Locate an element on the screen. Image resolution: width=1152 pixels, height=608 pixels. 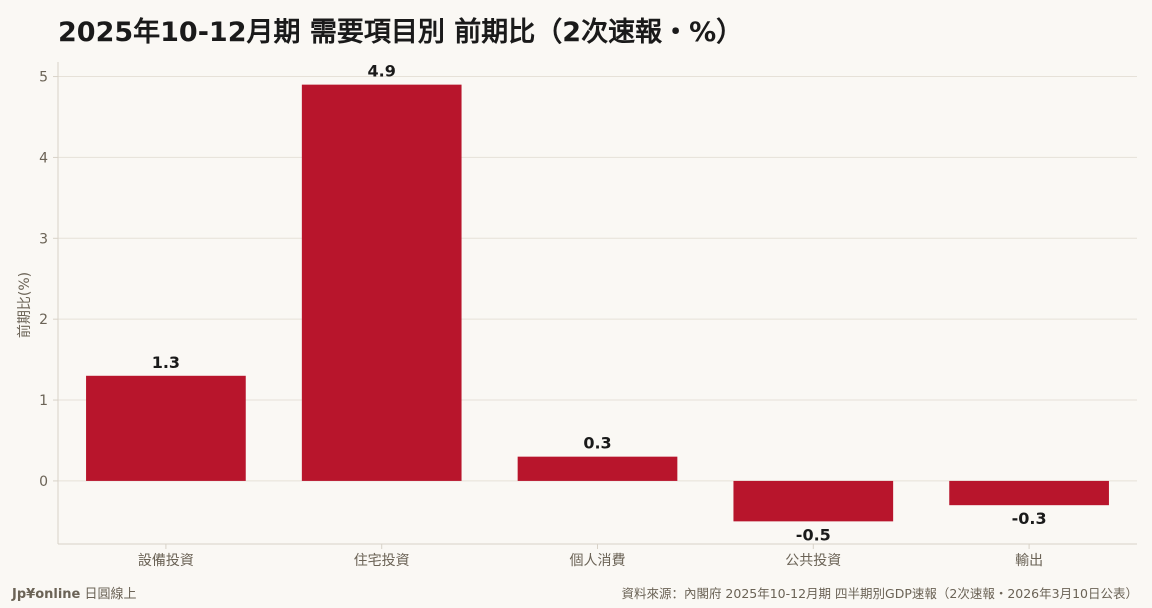
data-label: -0.5 is located at coordinates (813, 534).